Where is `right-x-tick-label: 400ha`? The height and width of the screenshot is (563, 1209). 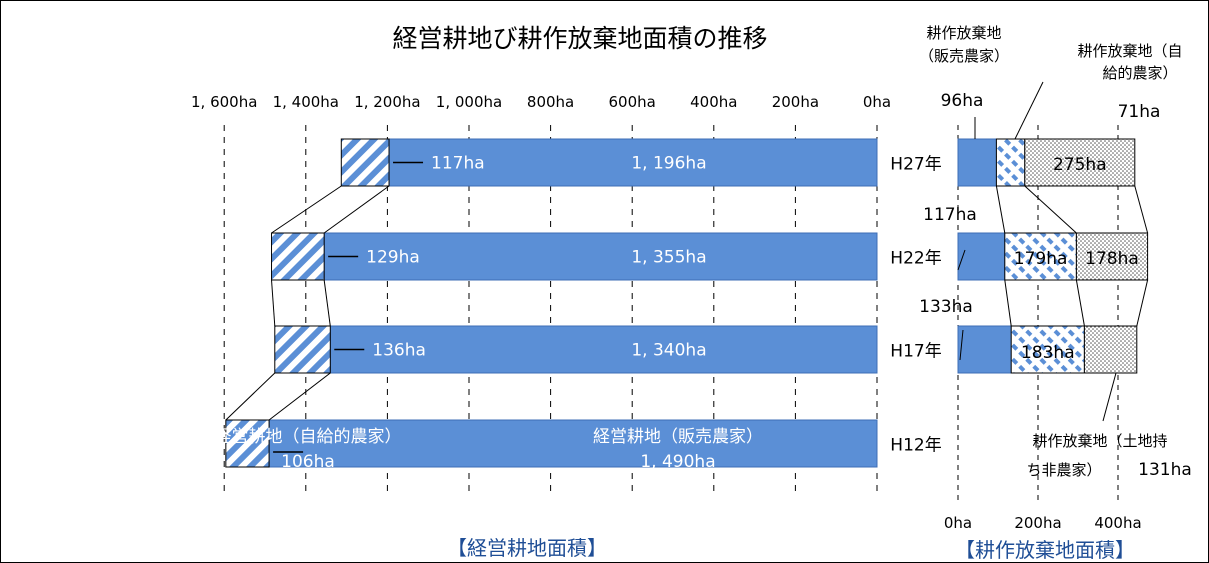 right-x-tick-label: 400ha is located at coordinates (1117, 523).